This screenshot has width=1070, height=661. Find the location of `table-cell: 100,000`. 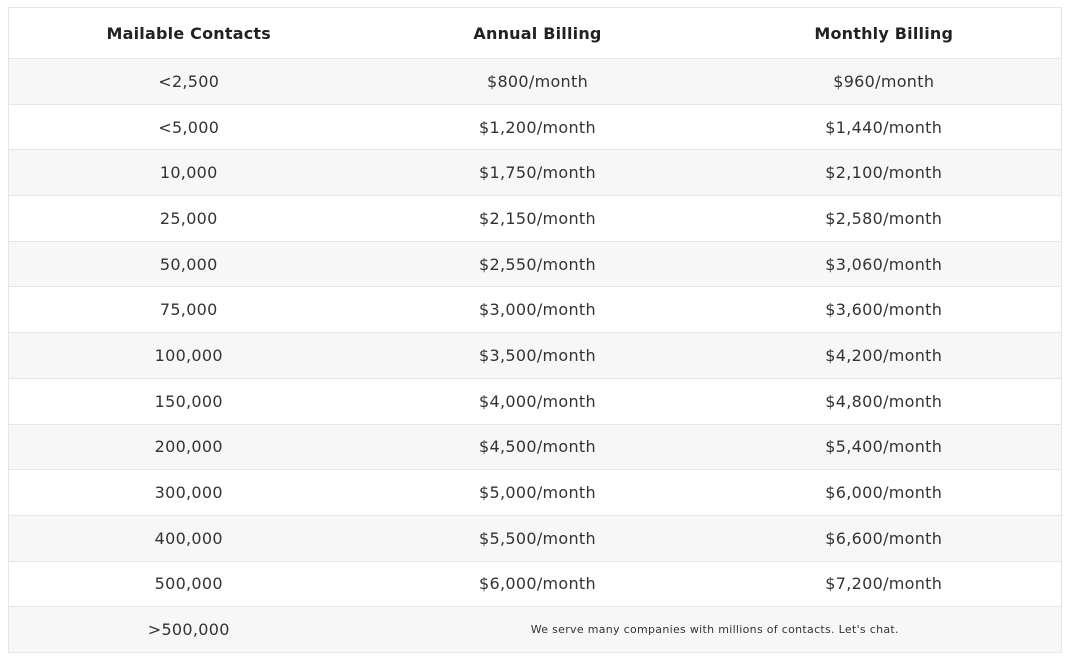

table-cell: 100,000 is located at coordinates (188, 355).